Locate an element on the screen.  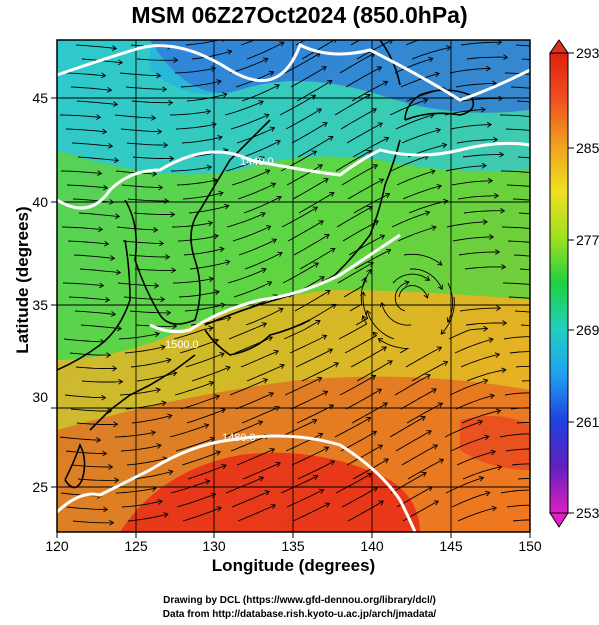
contour-label-east: 1500.0 is located at coordinates (182, 345).